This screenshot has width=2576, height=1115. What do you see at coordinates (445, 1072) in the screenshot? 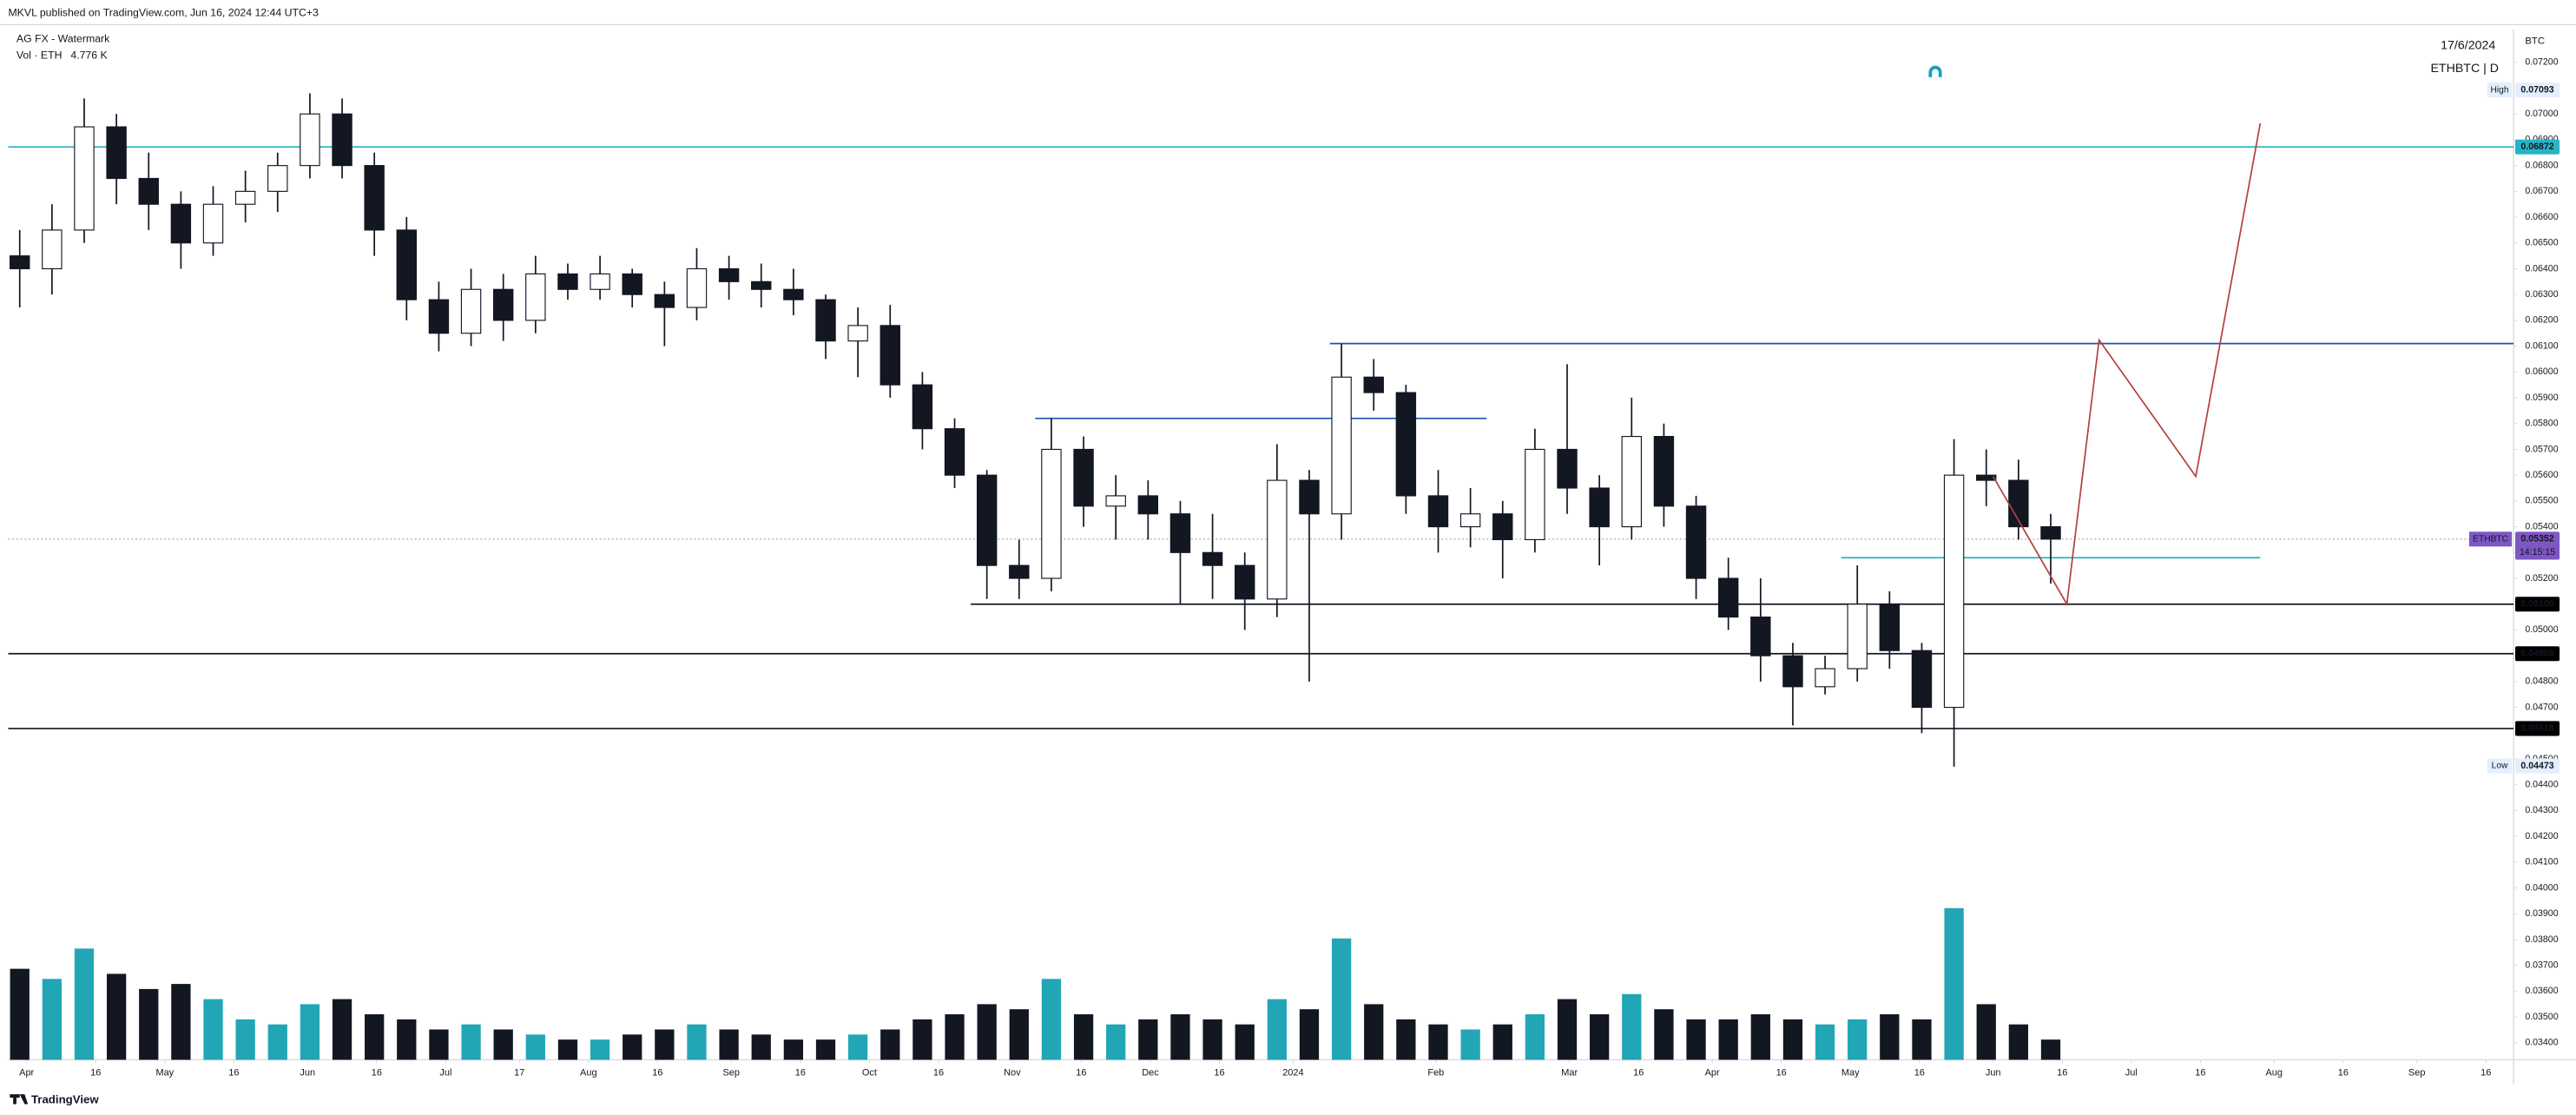
I see `x-tick-label: Jul` at bounding box center [445, 1072].